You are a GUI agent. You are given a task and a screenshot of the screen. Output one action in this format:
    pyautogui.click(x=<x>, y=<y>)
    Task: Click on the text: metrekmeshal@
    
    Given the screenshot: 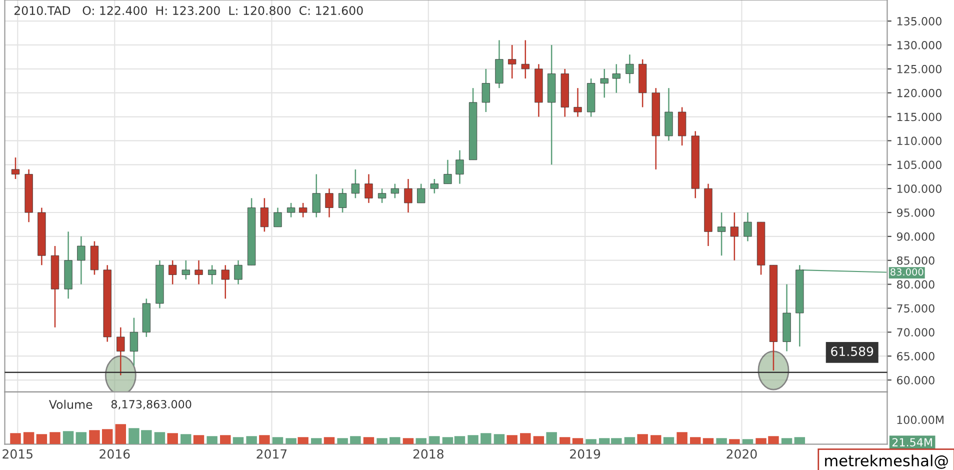 What is the action you would take?
    pyautogui.click(x=886, y=461)
    